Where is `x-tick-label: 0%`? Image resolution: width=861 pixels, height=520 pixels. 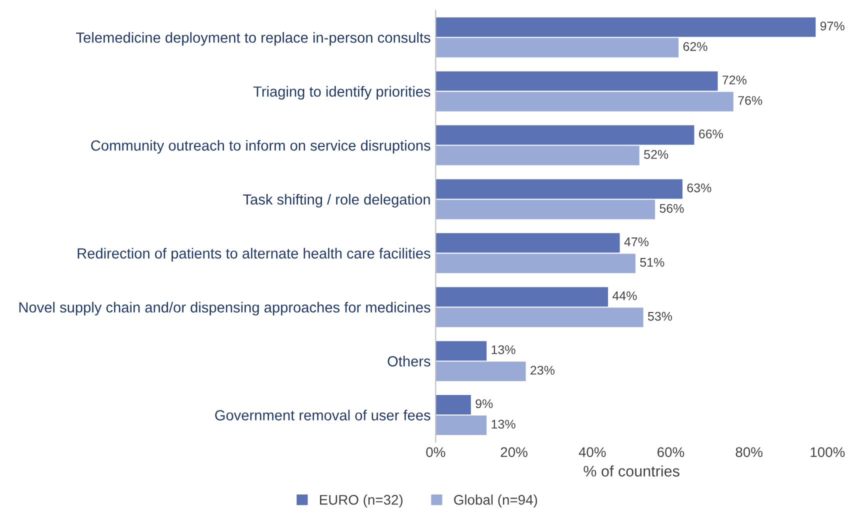 x-tick-label: 0% is located at coordinates (436, 452).